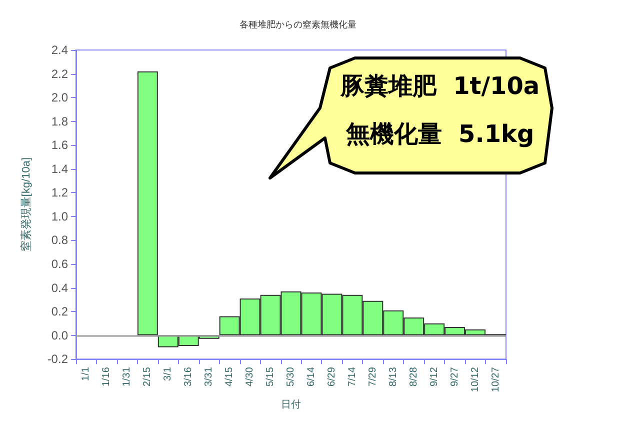 This screenshot has width=624, height=423. I want to click on annotation: 豚糞堆肥 1t/10a, so click(440, 86).